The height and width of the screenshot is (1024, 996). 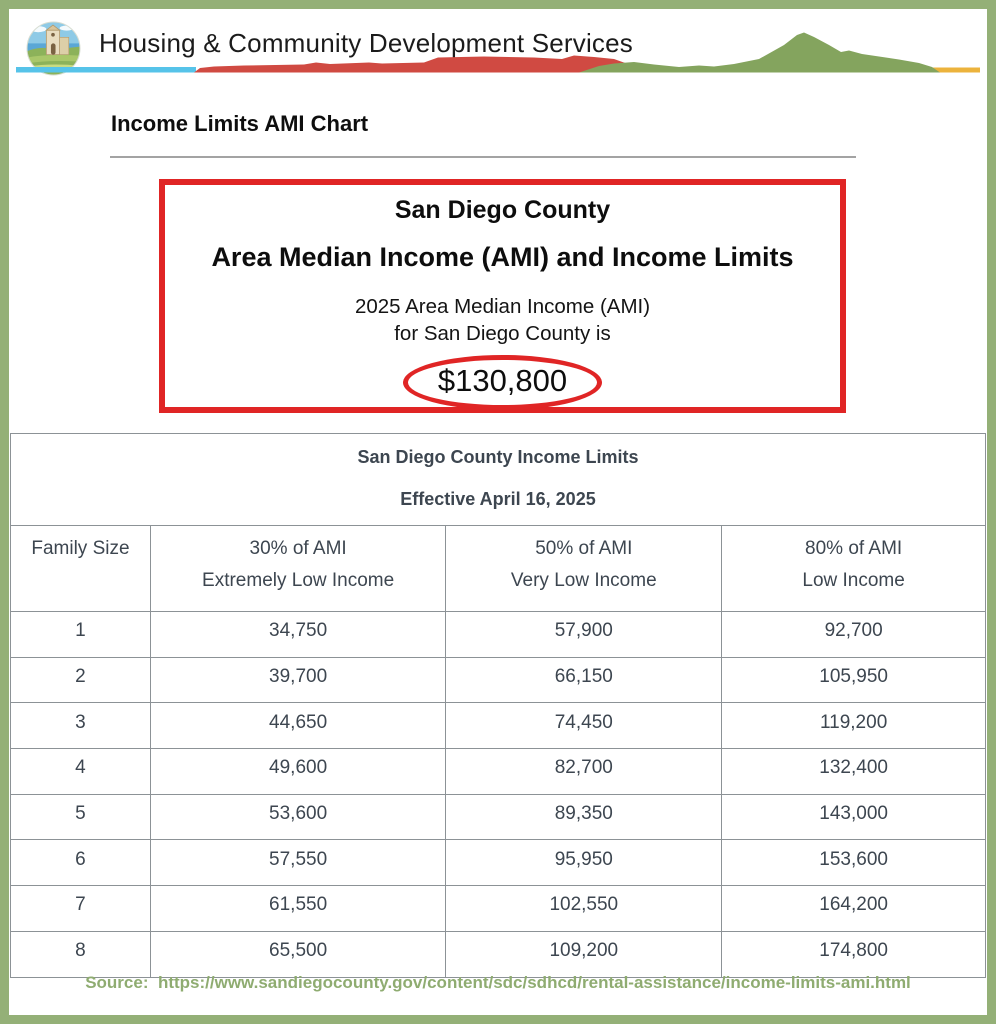 What do you see at coordinates (80, 568) in the screenshot?
I see `column-header-family-size: Family Size` at bounding box center [80, 568].